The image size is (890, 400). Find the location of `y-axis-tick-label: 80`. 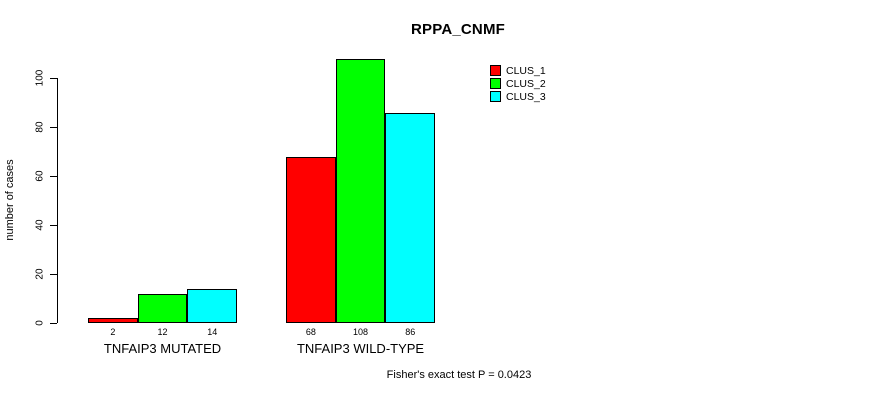

y-axis-tick-label: 80 is located at coordinates (40, 127).